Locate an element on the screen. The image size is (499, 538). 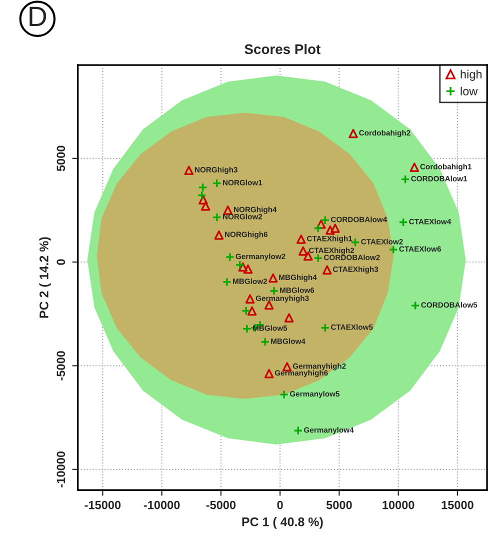
x-tick-label: -15000 is located at coordinates (102, 505).